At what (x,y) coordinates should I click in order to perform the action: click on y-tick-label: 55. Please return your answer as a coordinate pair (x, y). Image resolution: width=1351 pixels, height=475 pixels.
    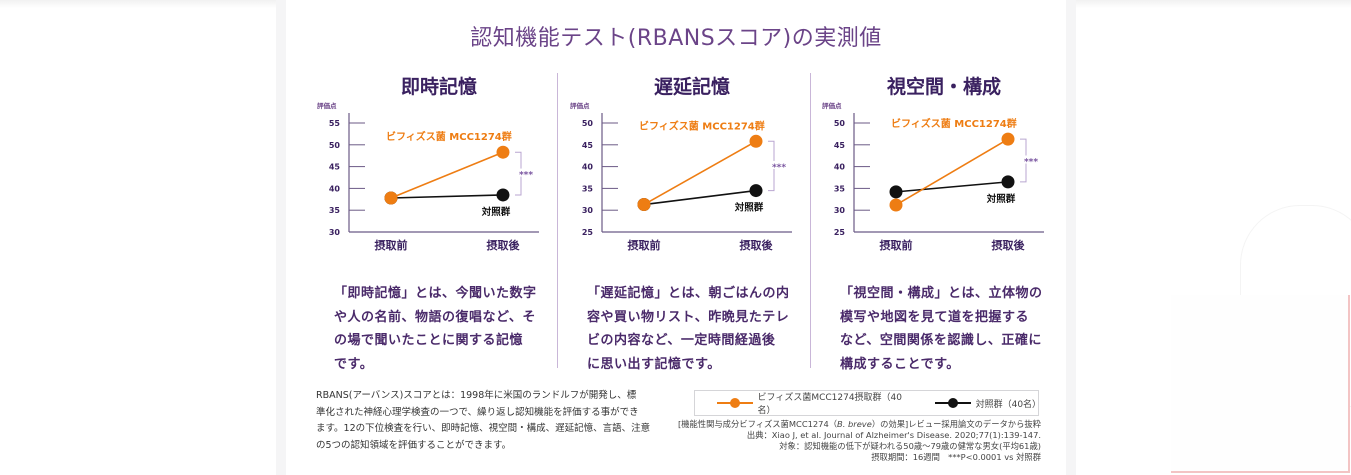
    Looking at the image, I should click on (335, 123).